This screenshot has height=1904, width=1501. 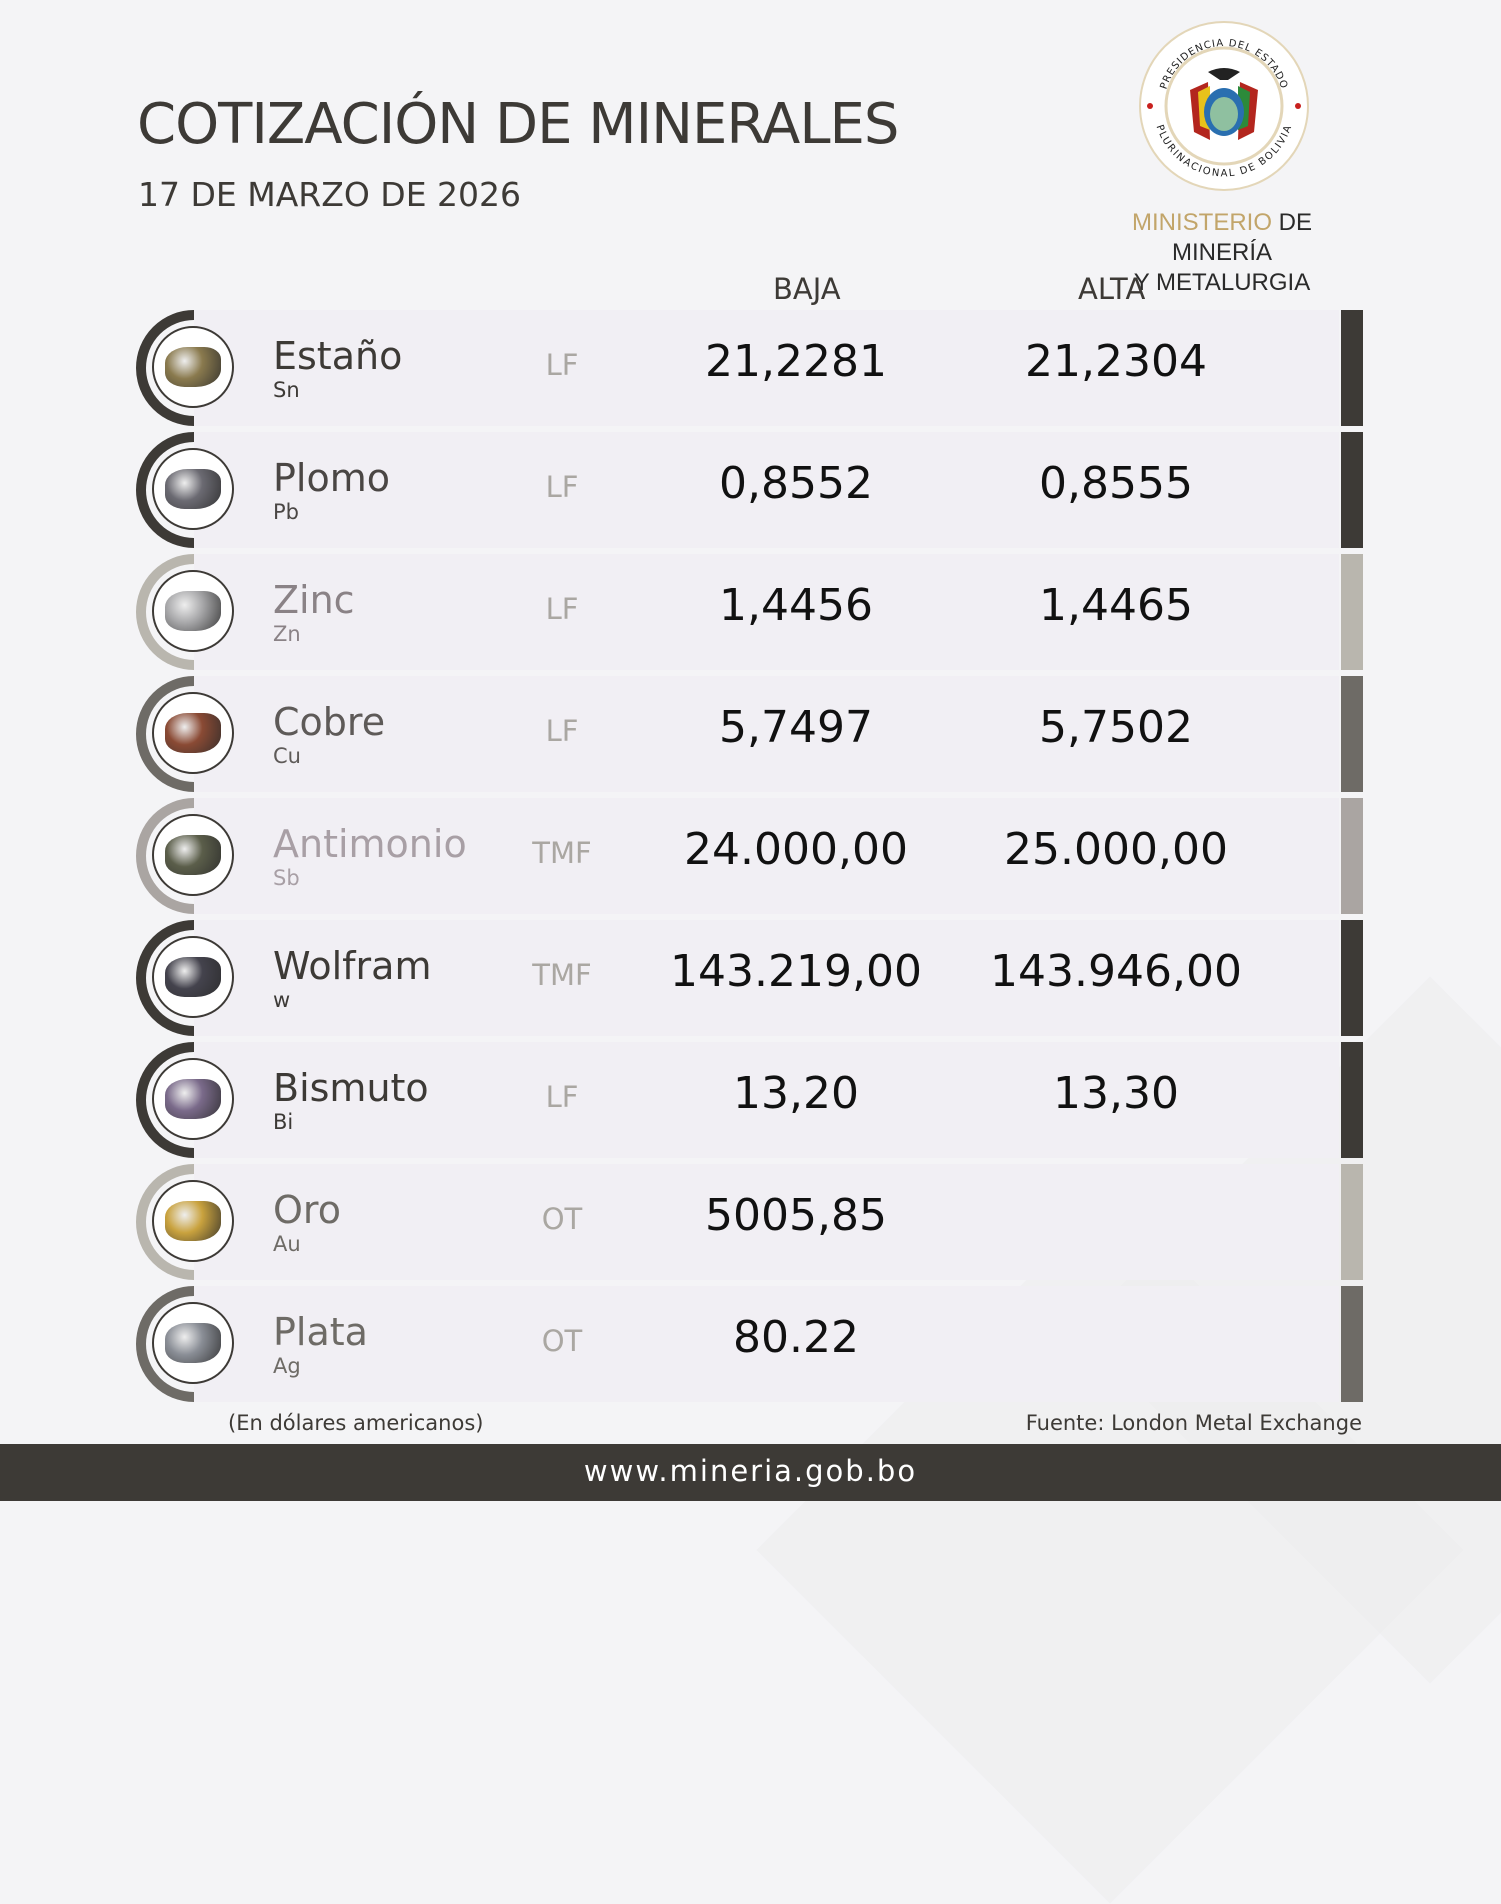 What do you see at coordinates (338, 356) in the screenshot?
I see `mineral-name: Estaño` at bounding box center [338, 356].